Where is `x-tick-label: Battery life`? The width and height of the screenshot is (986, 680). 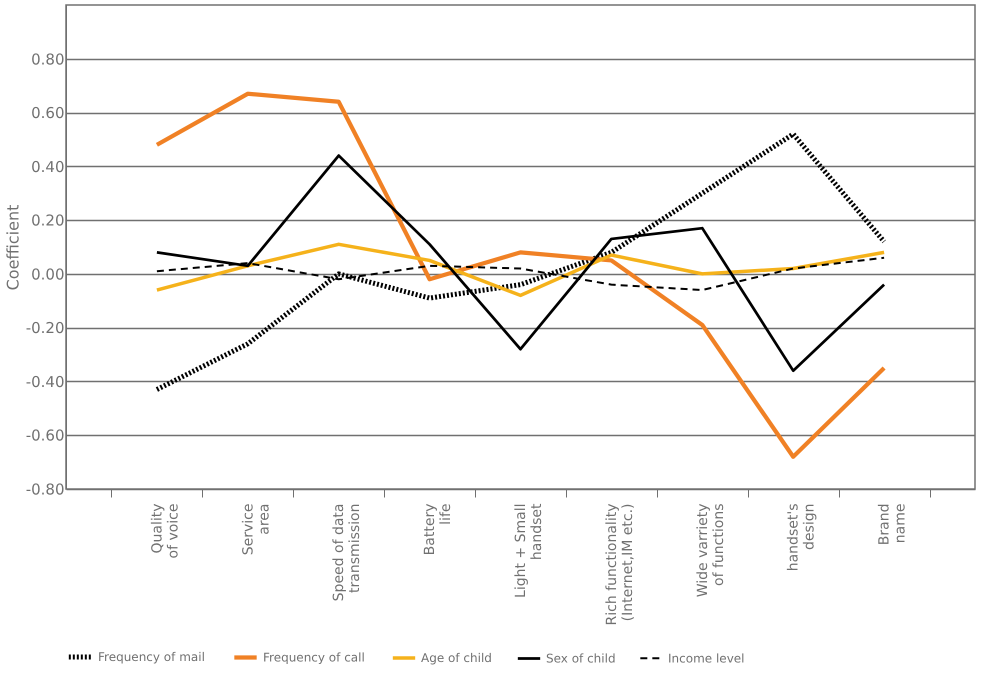
x-tick-label: Battery life is located at coordinates (438, 530).